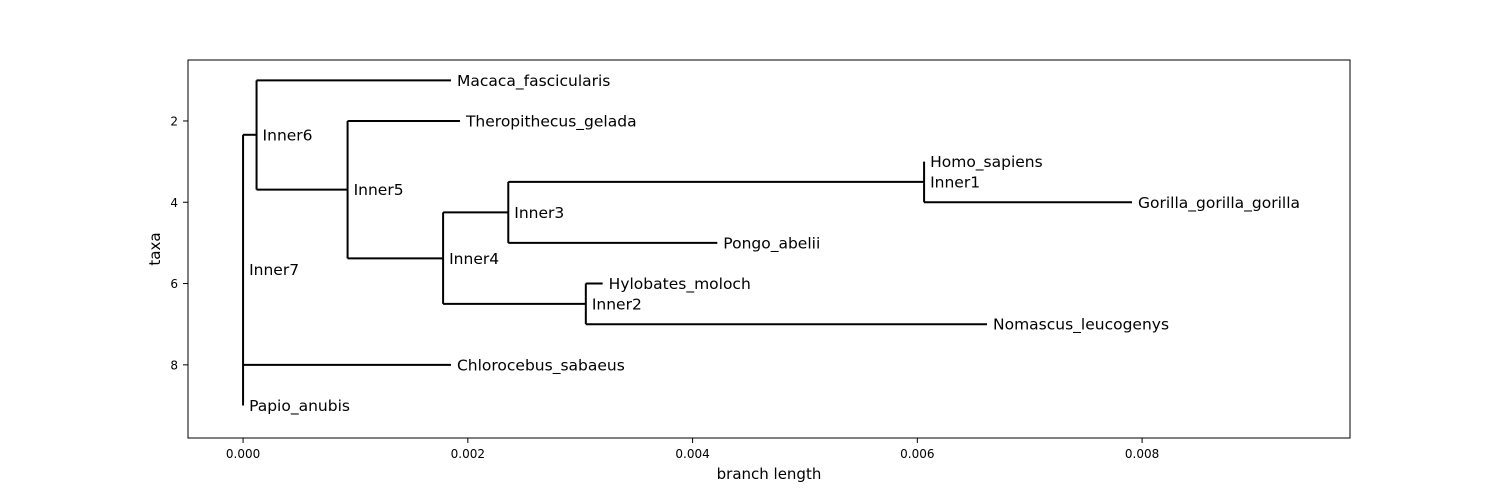 This screenshot has height=500, width=1500. What do you see at coordinates (299, 406) in the screenshot?
I see `leaf-label-papio-anubis: Papio_anubis` at bounding box center [299, 406].